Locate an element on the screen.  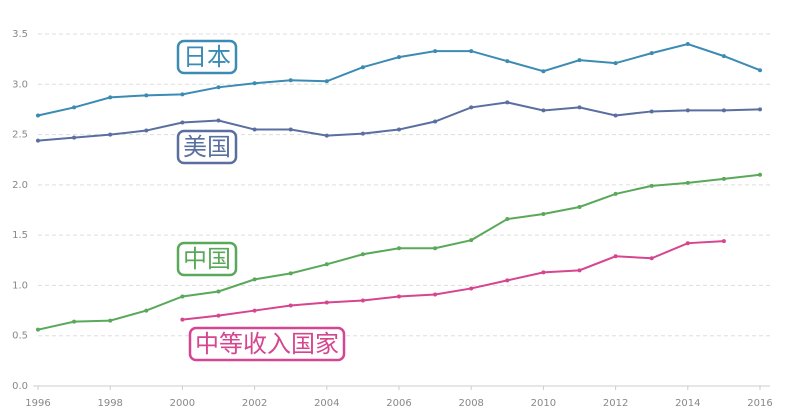
x-tick-label: 1996 is located at coordinates (37, 403).